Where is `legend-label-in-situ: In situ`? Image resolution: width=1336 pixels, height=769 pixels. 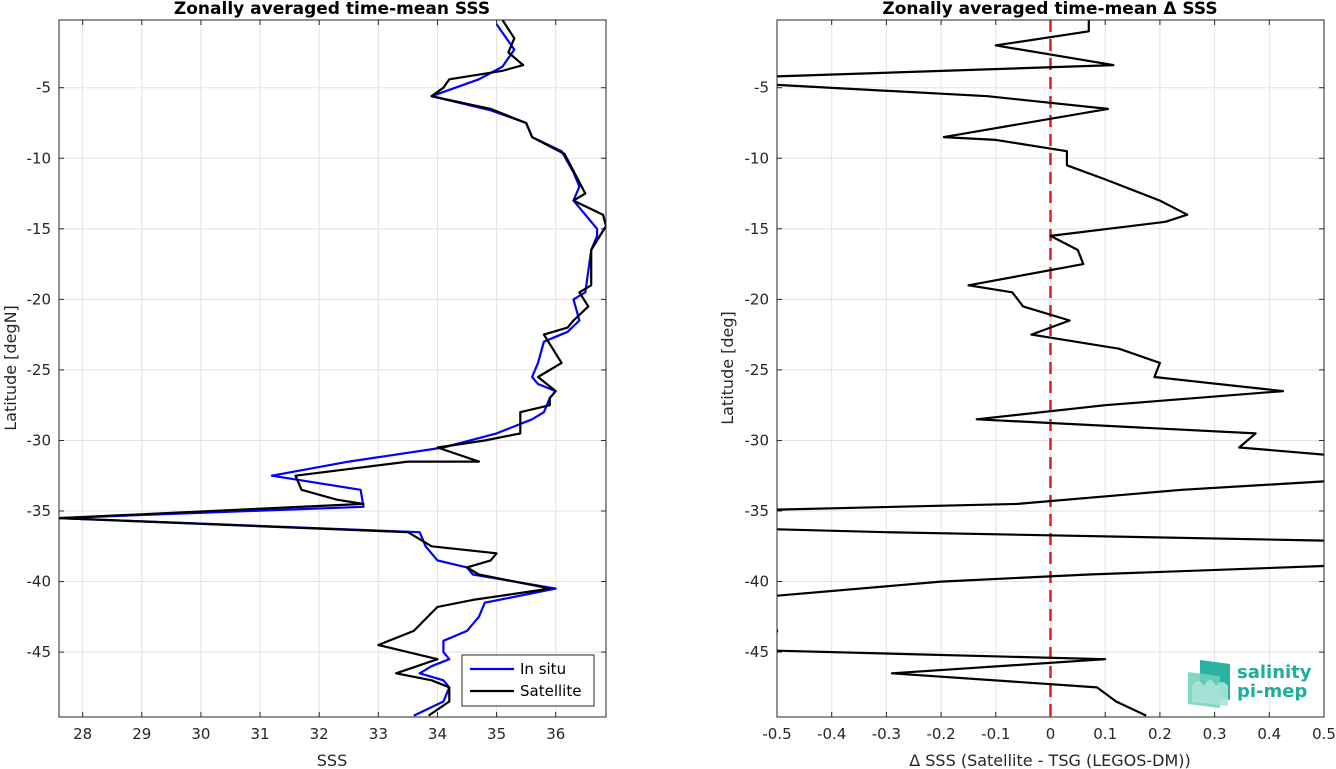
legend-label-in-situ: In situ is located at coordinates (543, 669).